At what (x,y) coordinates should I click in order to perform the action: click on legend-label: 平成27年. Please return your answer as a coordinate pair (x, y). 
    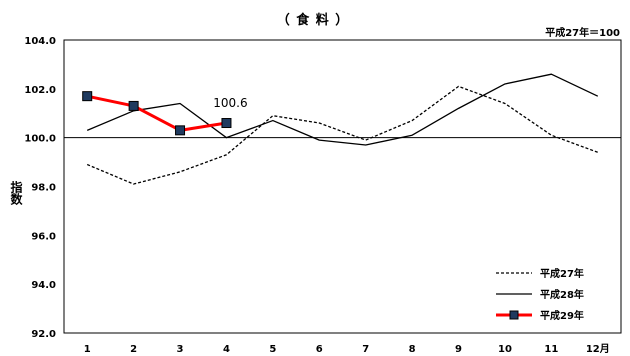
    Looking at the image, I should click on (562, 273).